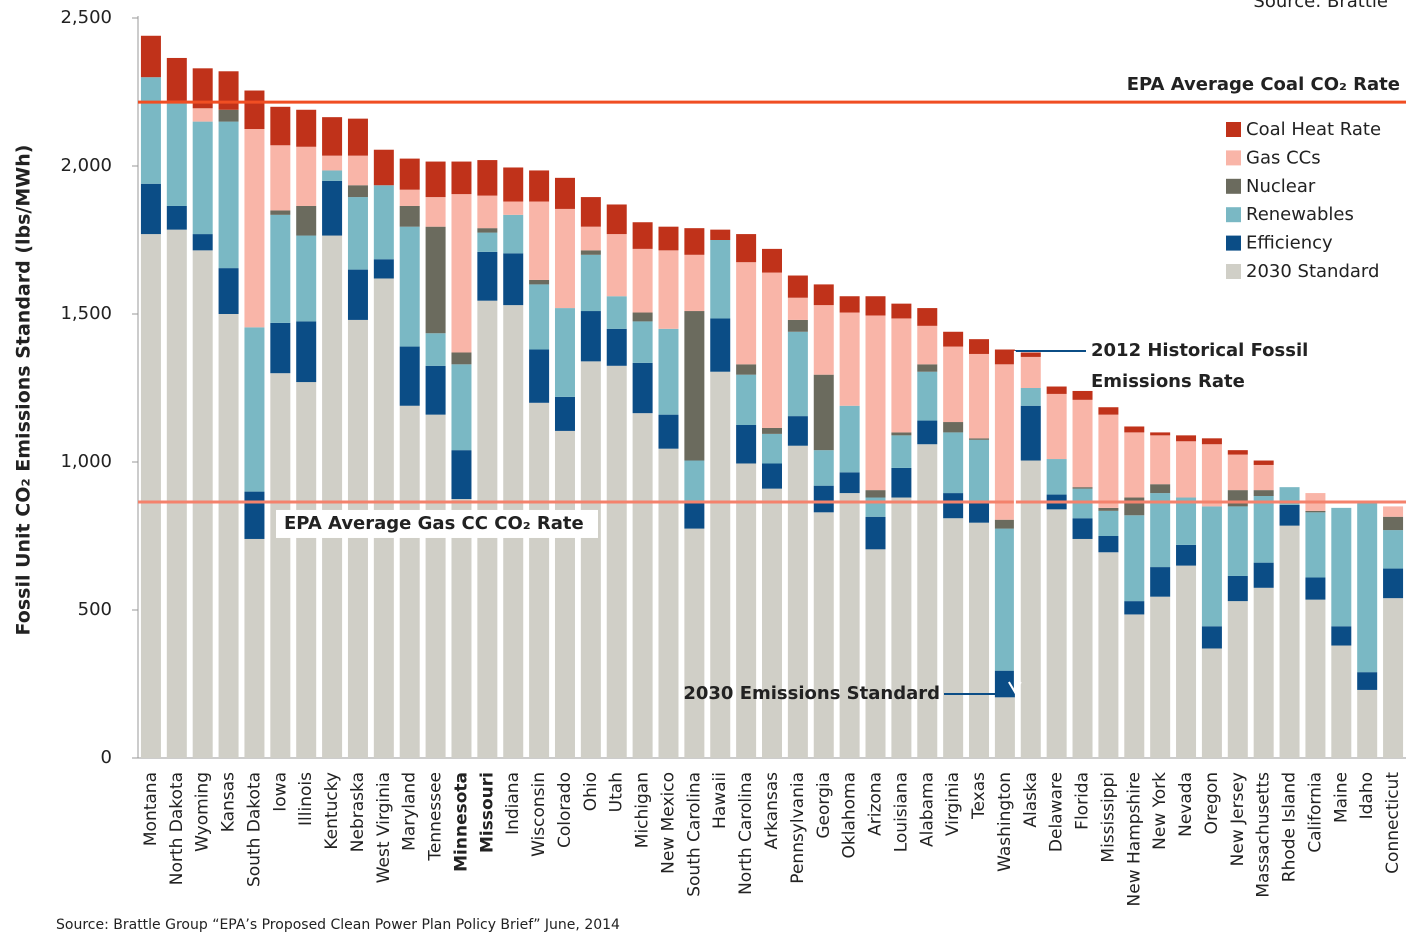 The image size is (1406, 932). I want to click on x-tick-label: California, so click(1315, 812).